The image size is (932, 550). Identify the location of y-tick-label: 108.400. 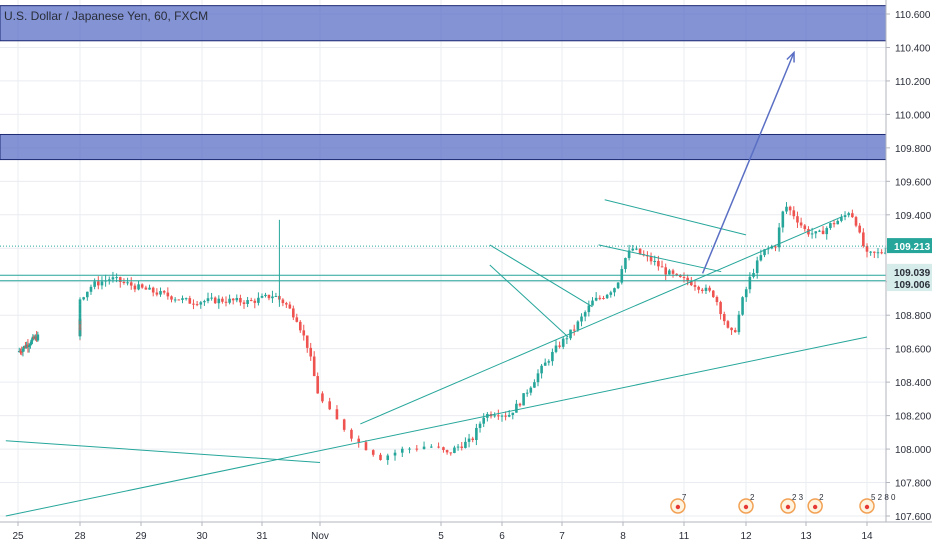
(913, 383).